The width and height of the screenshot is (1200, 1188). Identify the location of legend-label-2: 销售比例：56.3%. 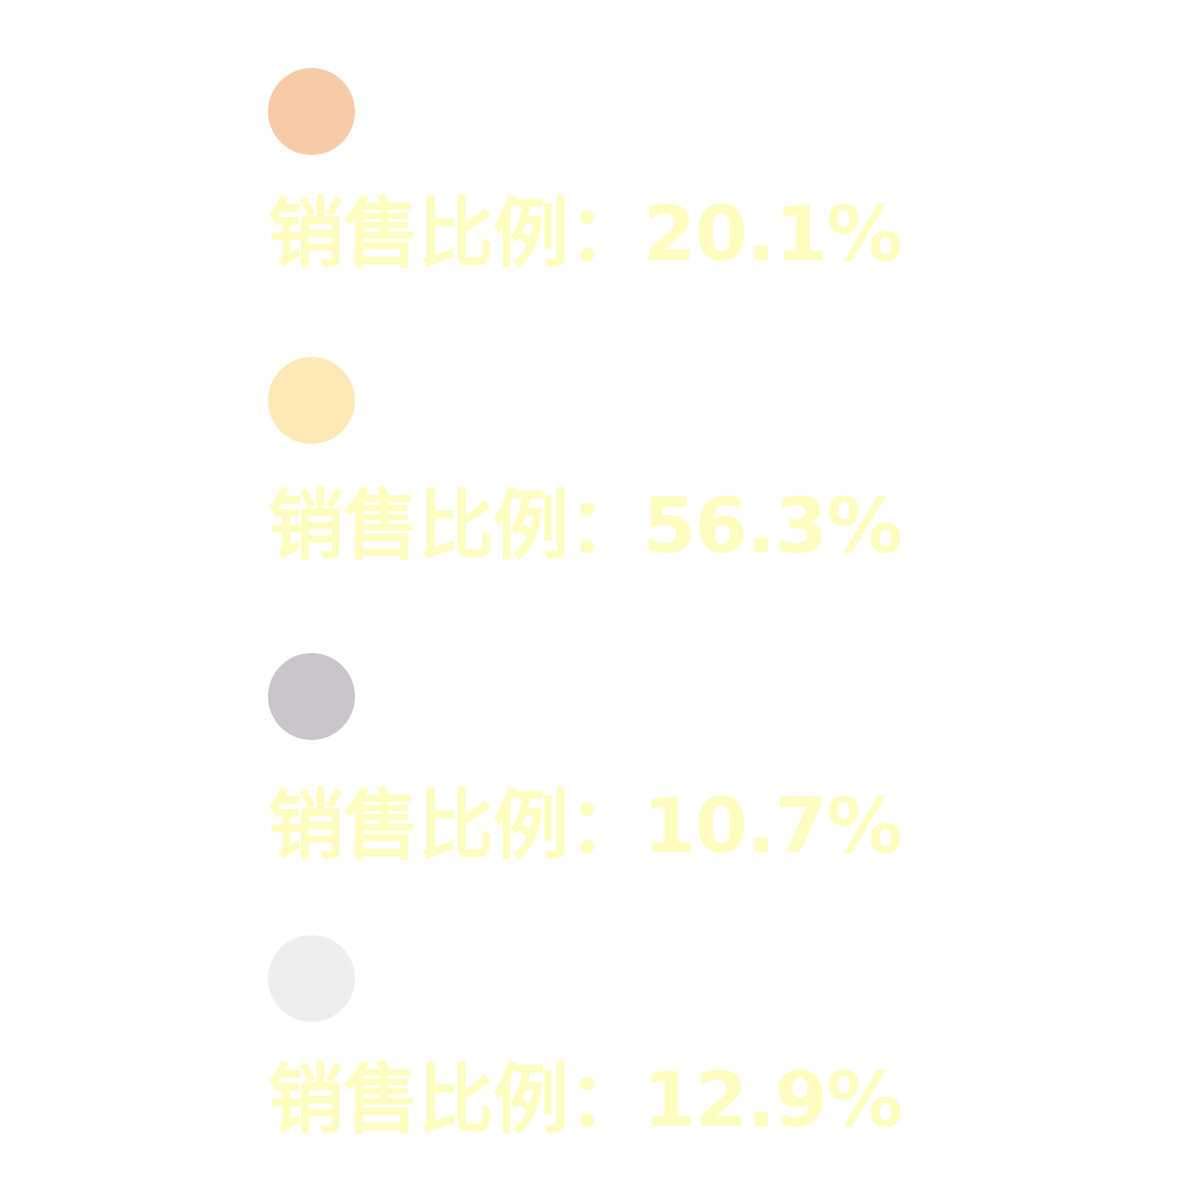
(585, 525).